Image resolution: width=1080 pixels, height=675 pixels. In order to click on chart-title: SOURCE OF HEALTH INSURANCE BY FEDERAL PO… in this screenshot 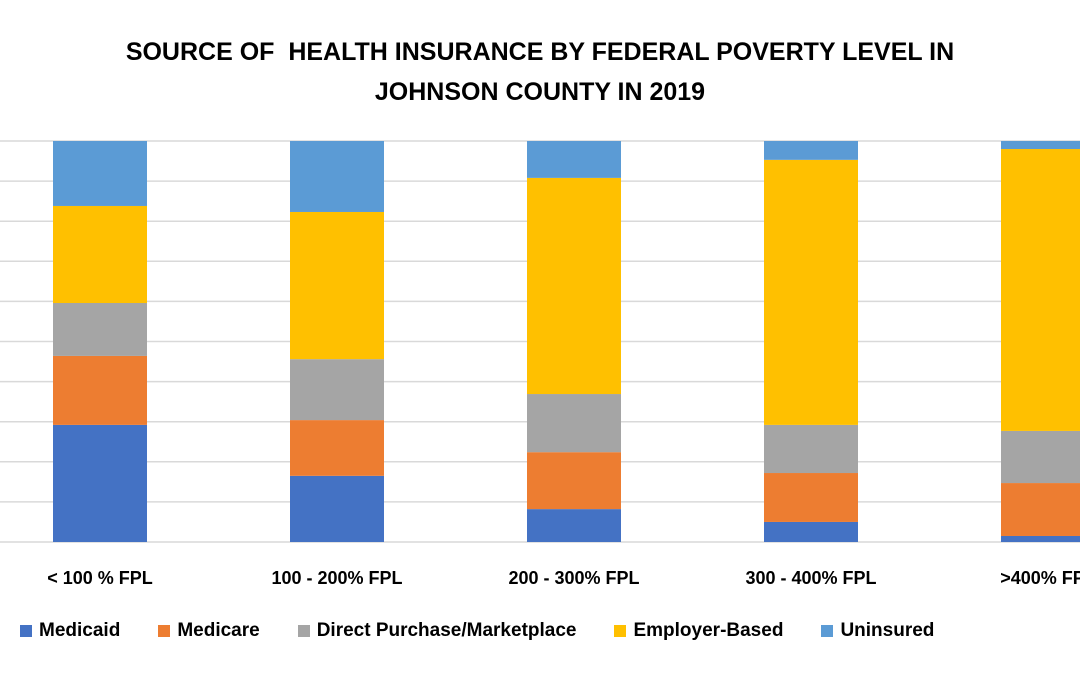, I will do `click(540, 72)`.